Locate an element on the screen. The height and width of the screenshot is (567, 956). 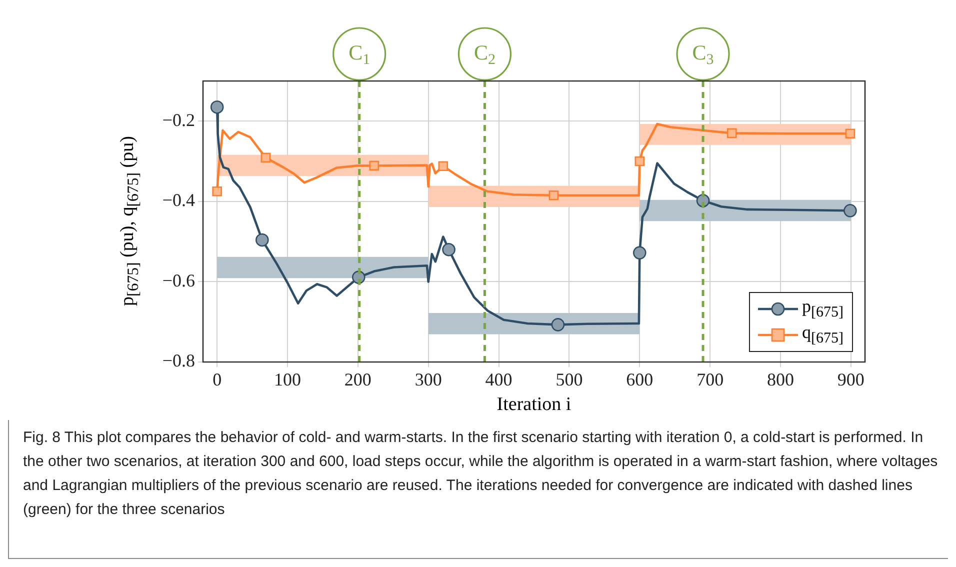
y-tick-label: −0.8 is located at coordinates (178, 360).